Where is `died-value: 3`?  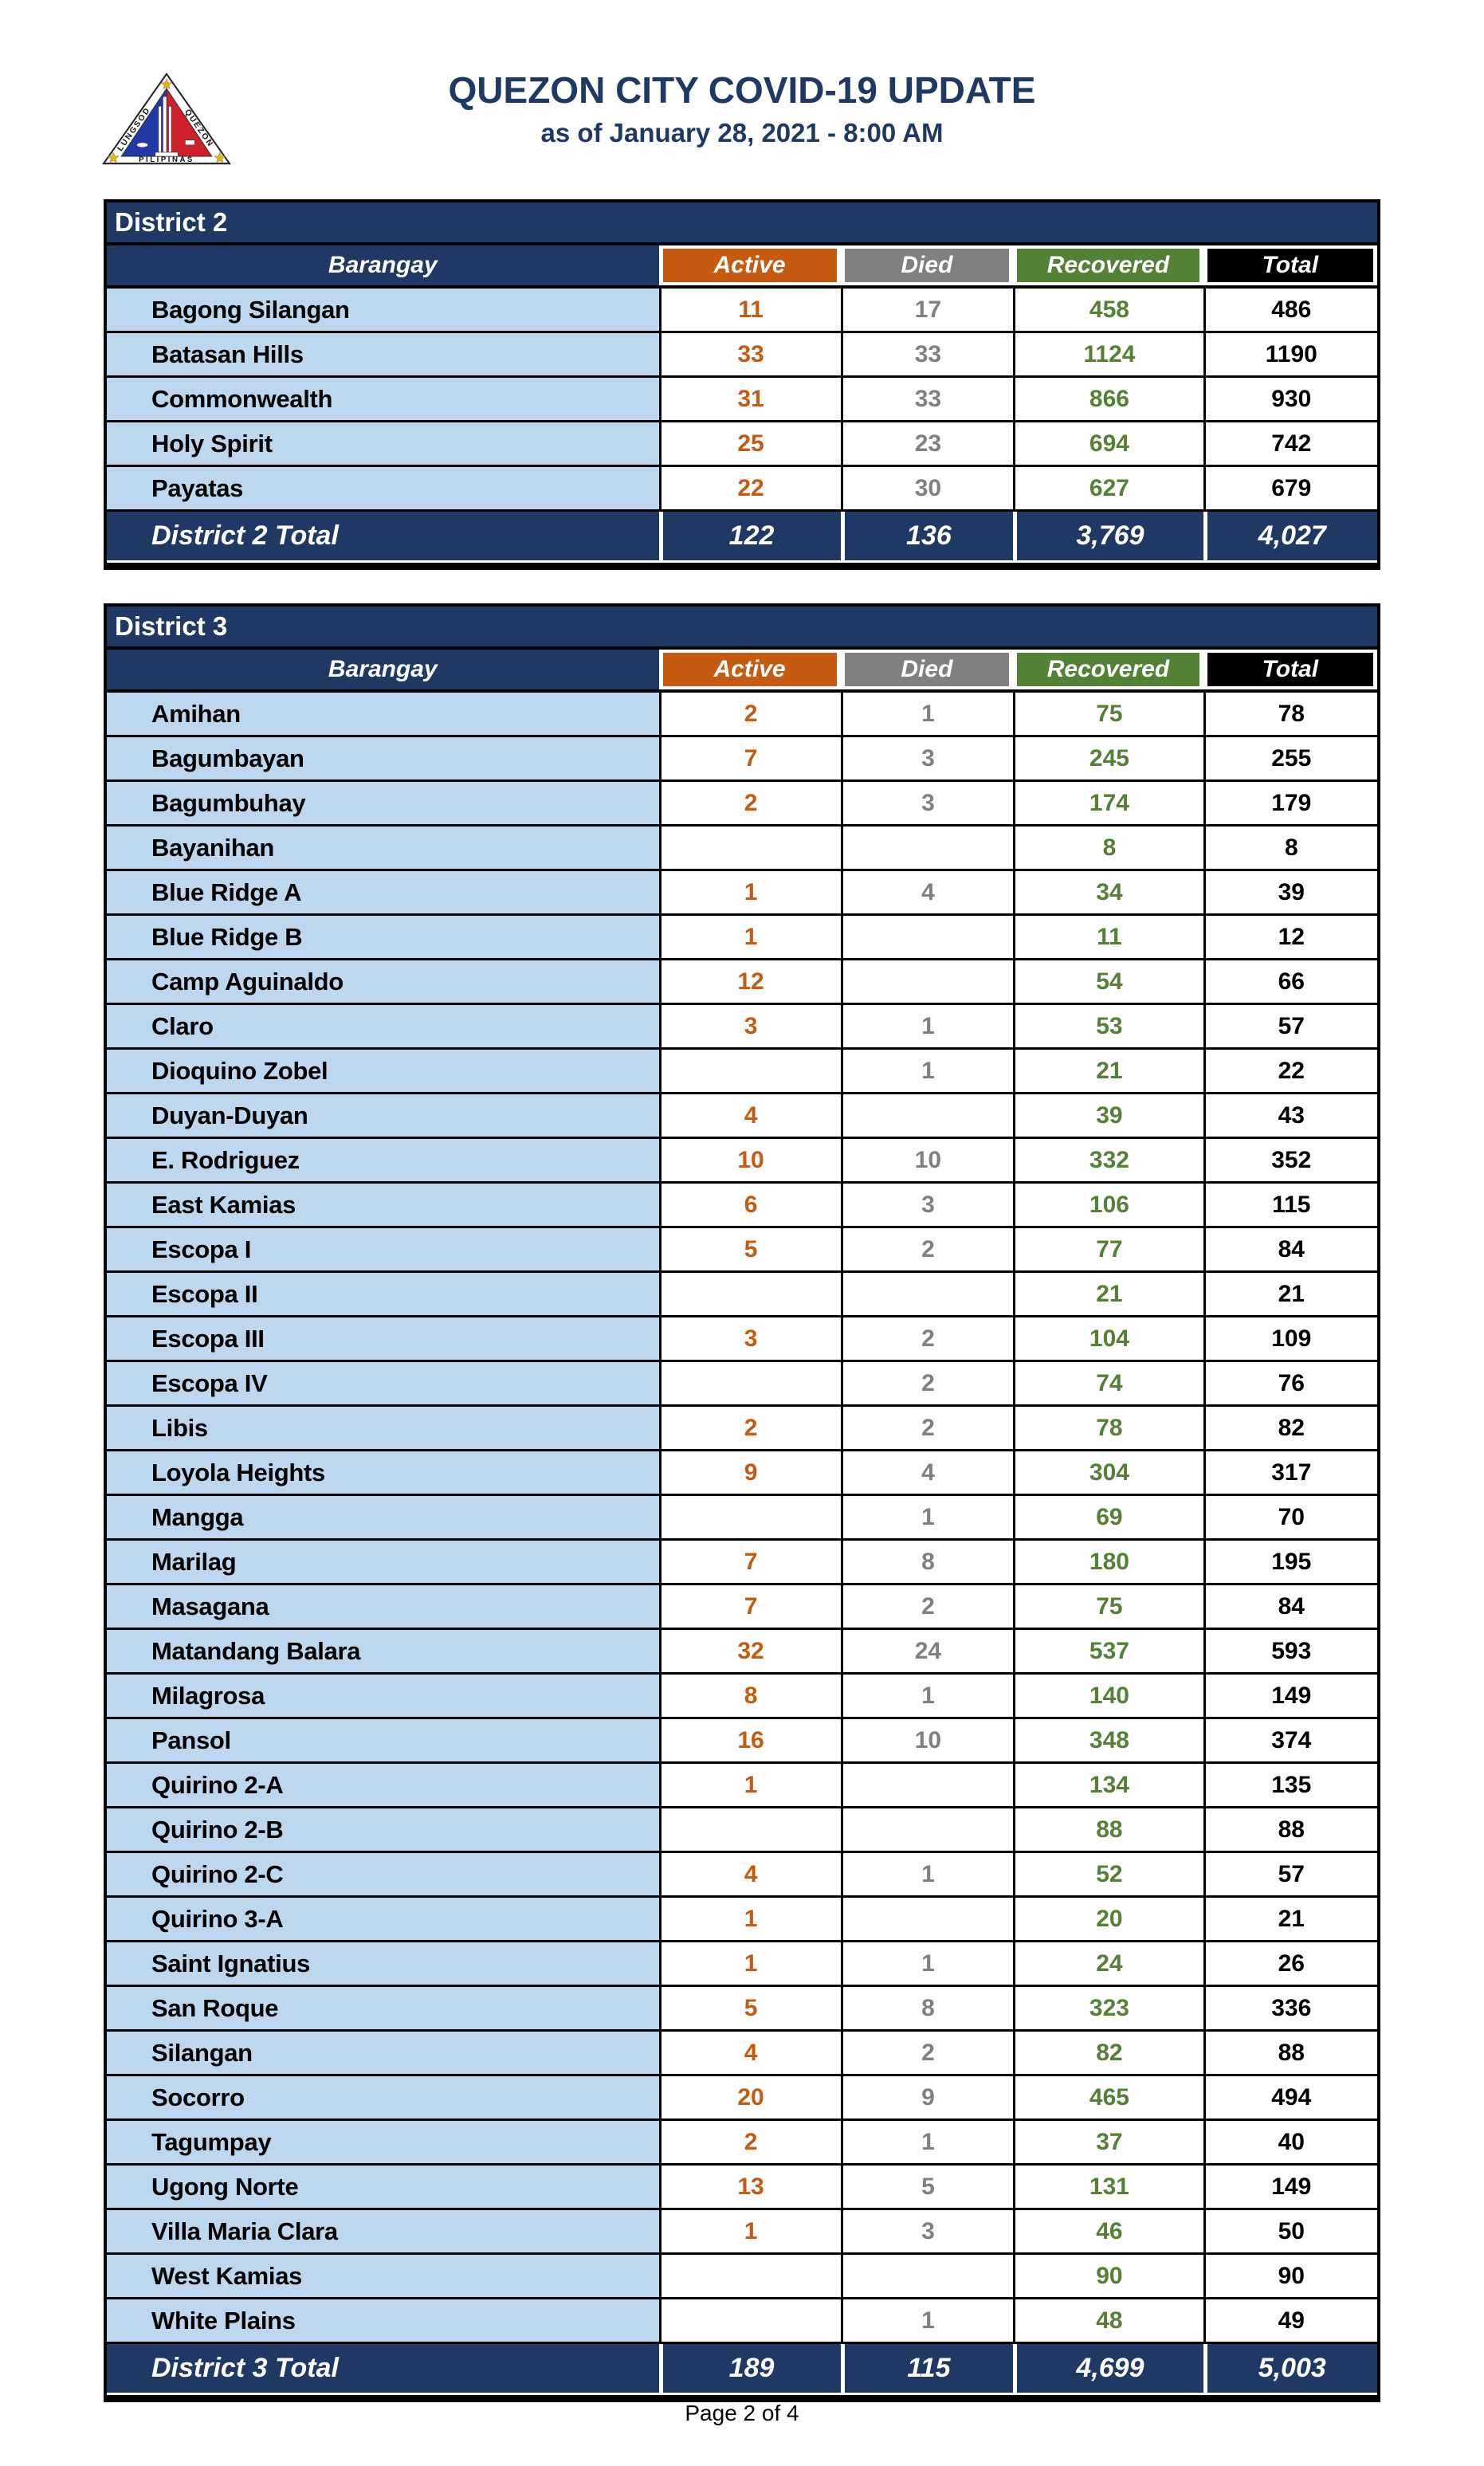
died-value: 3 is located at coordinates (927, 1205).